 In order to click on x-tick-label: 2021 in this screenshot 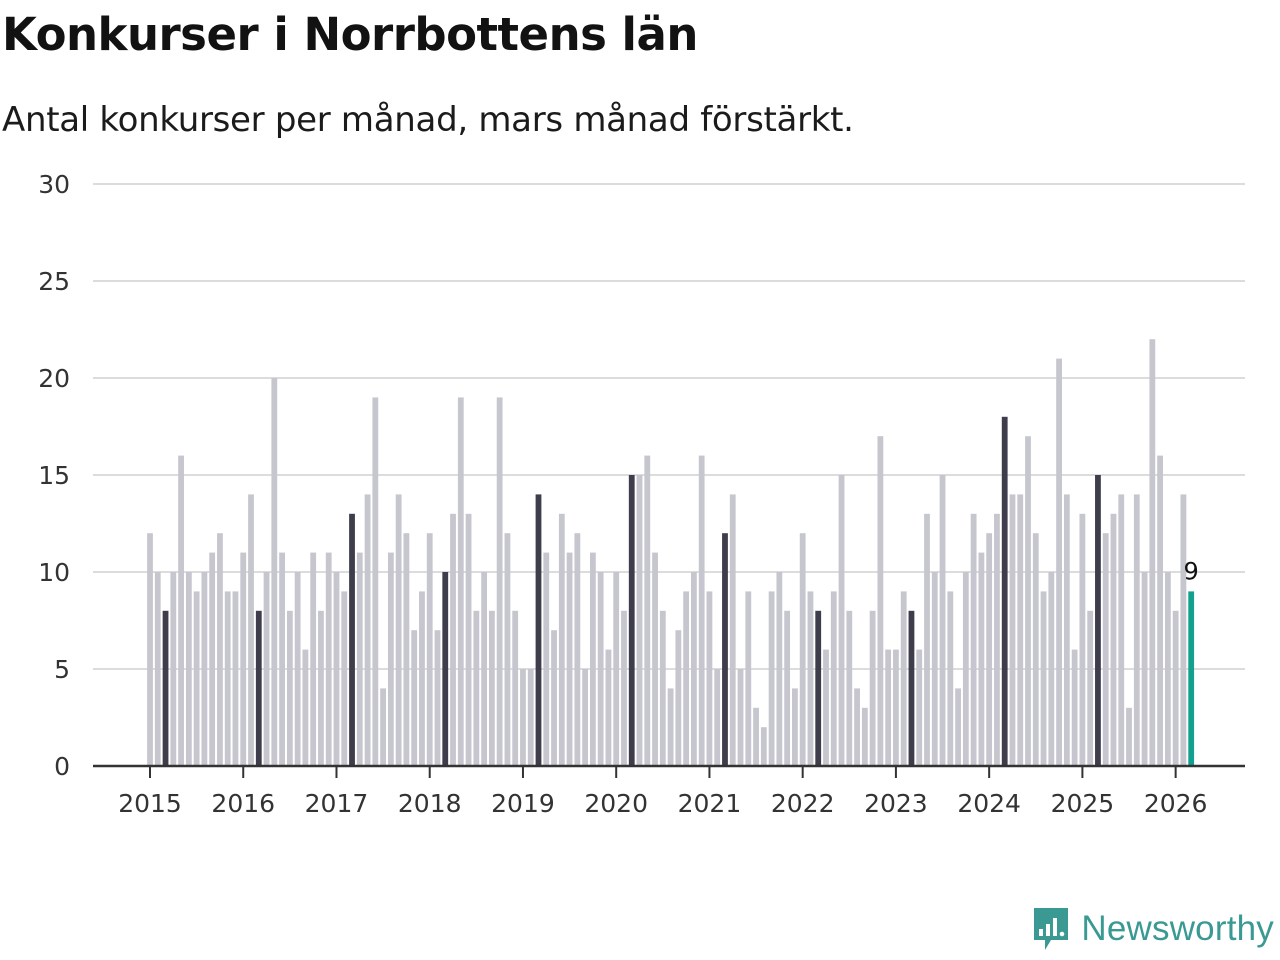, I will do `click(710, 803)`.